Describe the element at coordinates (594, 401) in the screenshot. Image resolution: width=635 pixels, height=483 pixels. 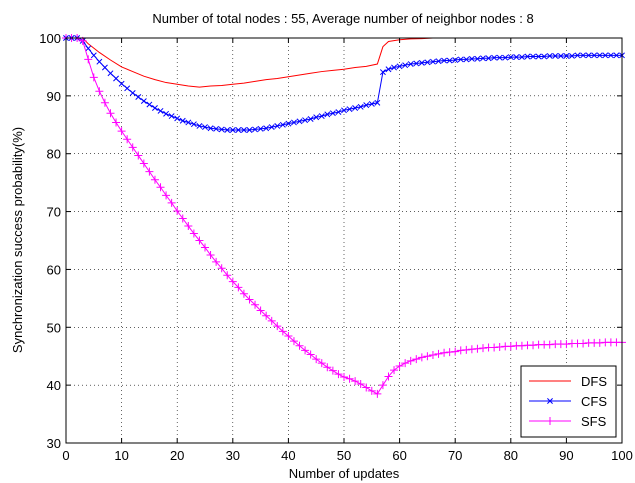
I see `legend-label-cfs: CFS` at that location.